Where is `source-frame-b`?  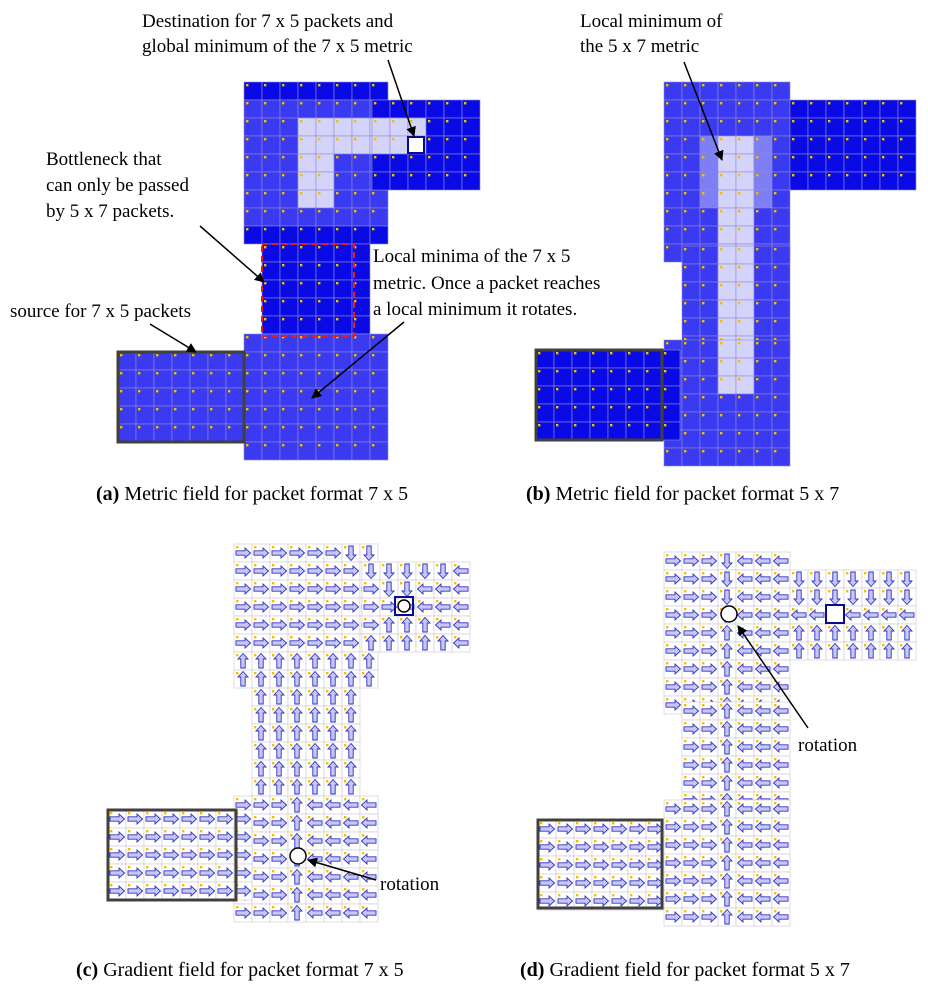
source-frame-b is located at coordinates (599, 395).